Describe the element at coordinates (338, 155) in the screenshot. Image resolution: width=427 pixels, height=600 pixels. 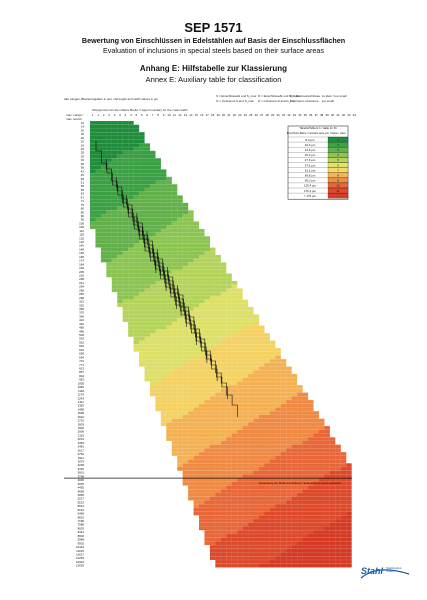
I see `class-number: 4` at that location.